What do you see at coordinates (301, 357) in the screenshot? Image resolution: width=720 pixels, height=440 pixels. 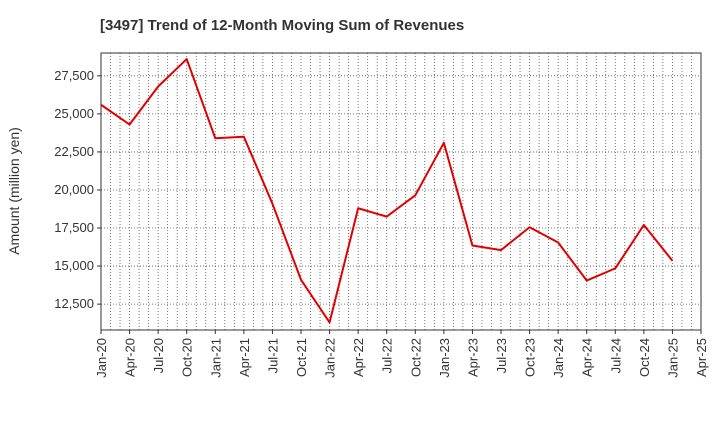 I see `x-tick-label: Oct-21` at bounding box center [301, 357].